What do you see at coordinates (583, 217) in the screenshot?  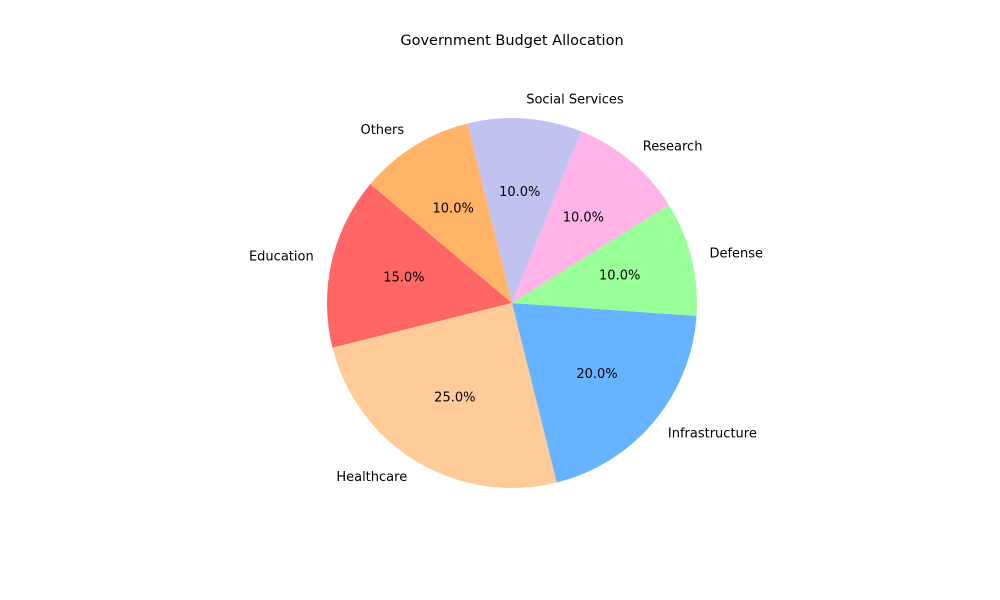 I see `percent-label-research: 10.0%` at bounding box center [583, 217].